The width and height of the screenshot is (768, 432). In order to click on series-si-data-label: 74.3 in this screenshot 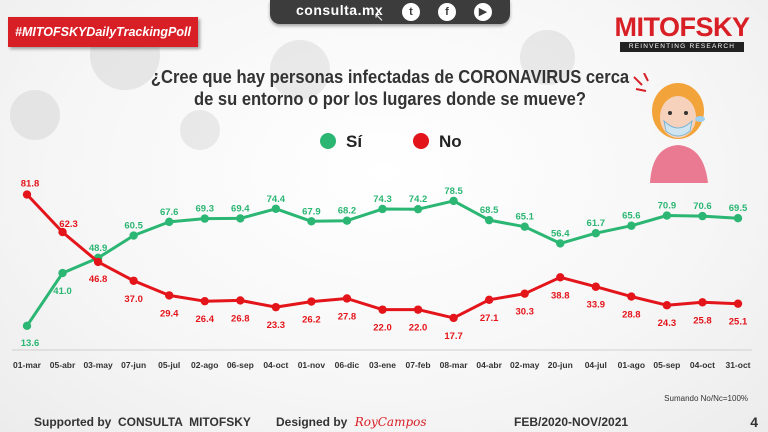, I will do `click(382, 199)`.